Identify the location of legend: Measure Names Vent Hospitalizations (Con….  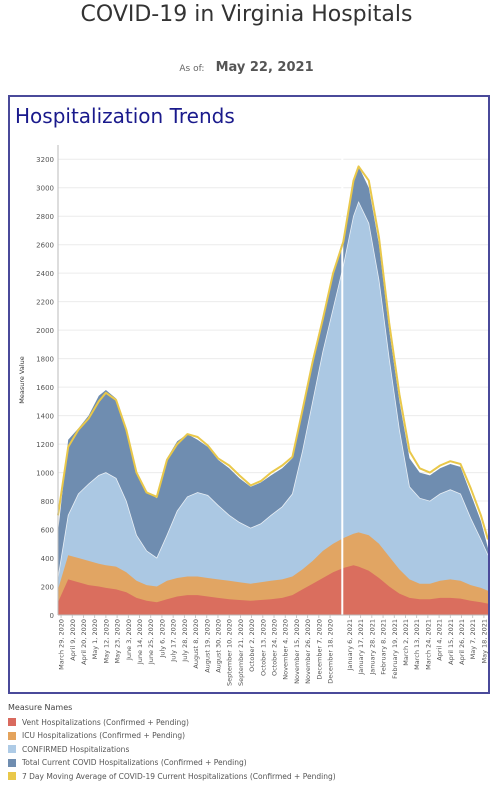
(248, 743).